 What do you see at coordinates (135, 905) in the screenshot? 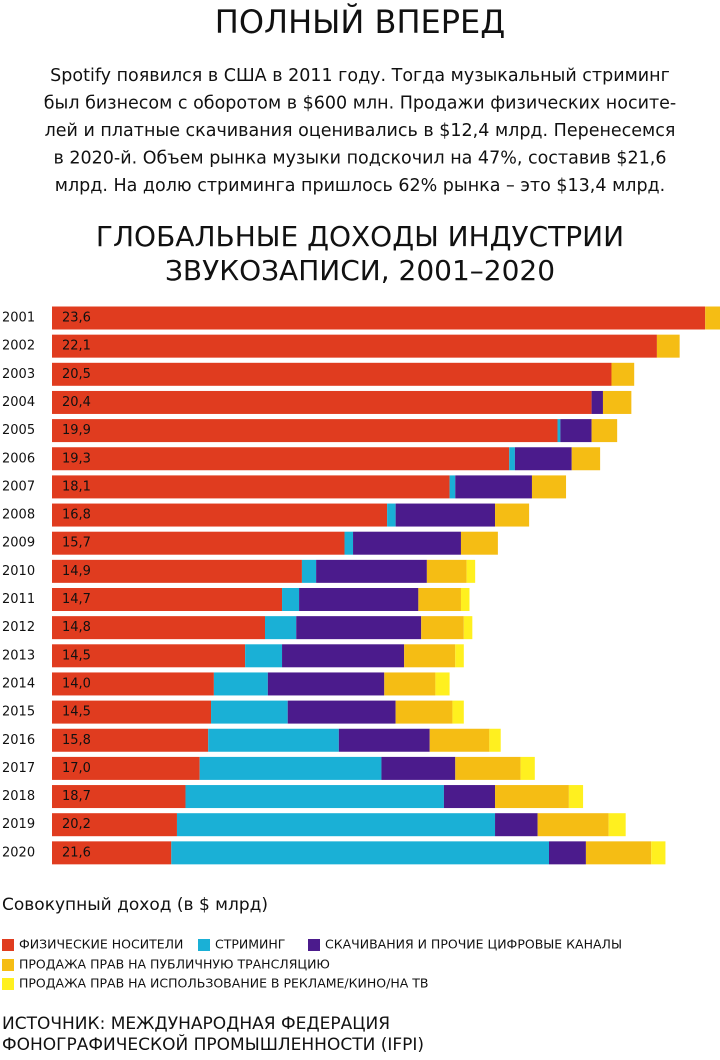
I see `note: Совокупный доход (в $ млрд)` at bounding box center [135, 905].